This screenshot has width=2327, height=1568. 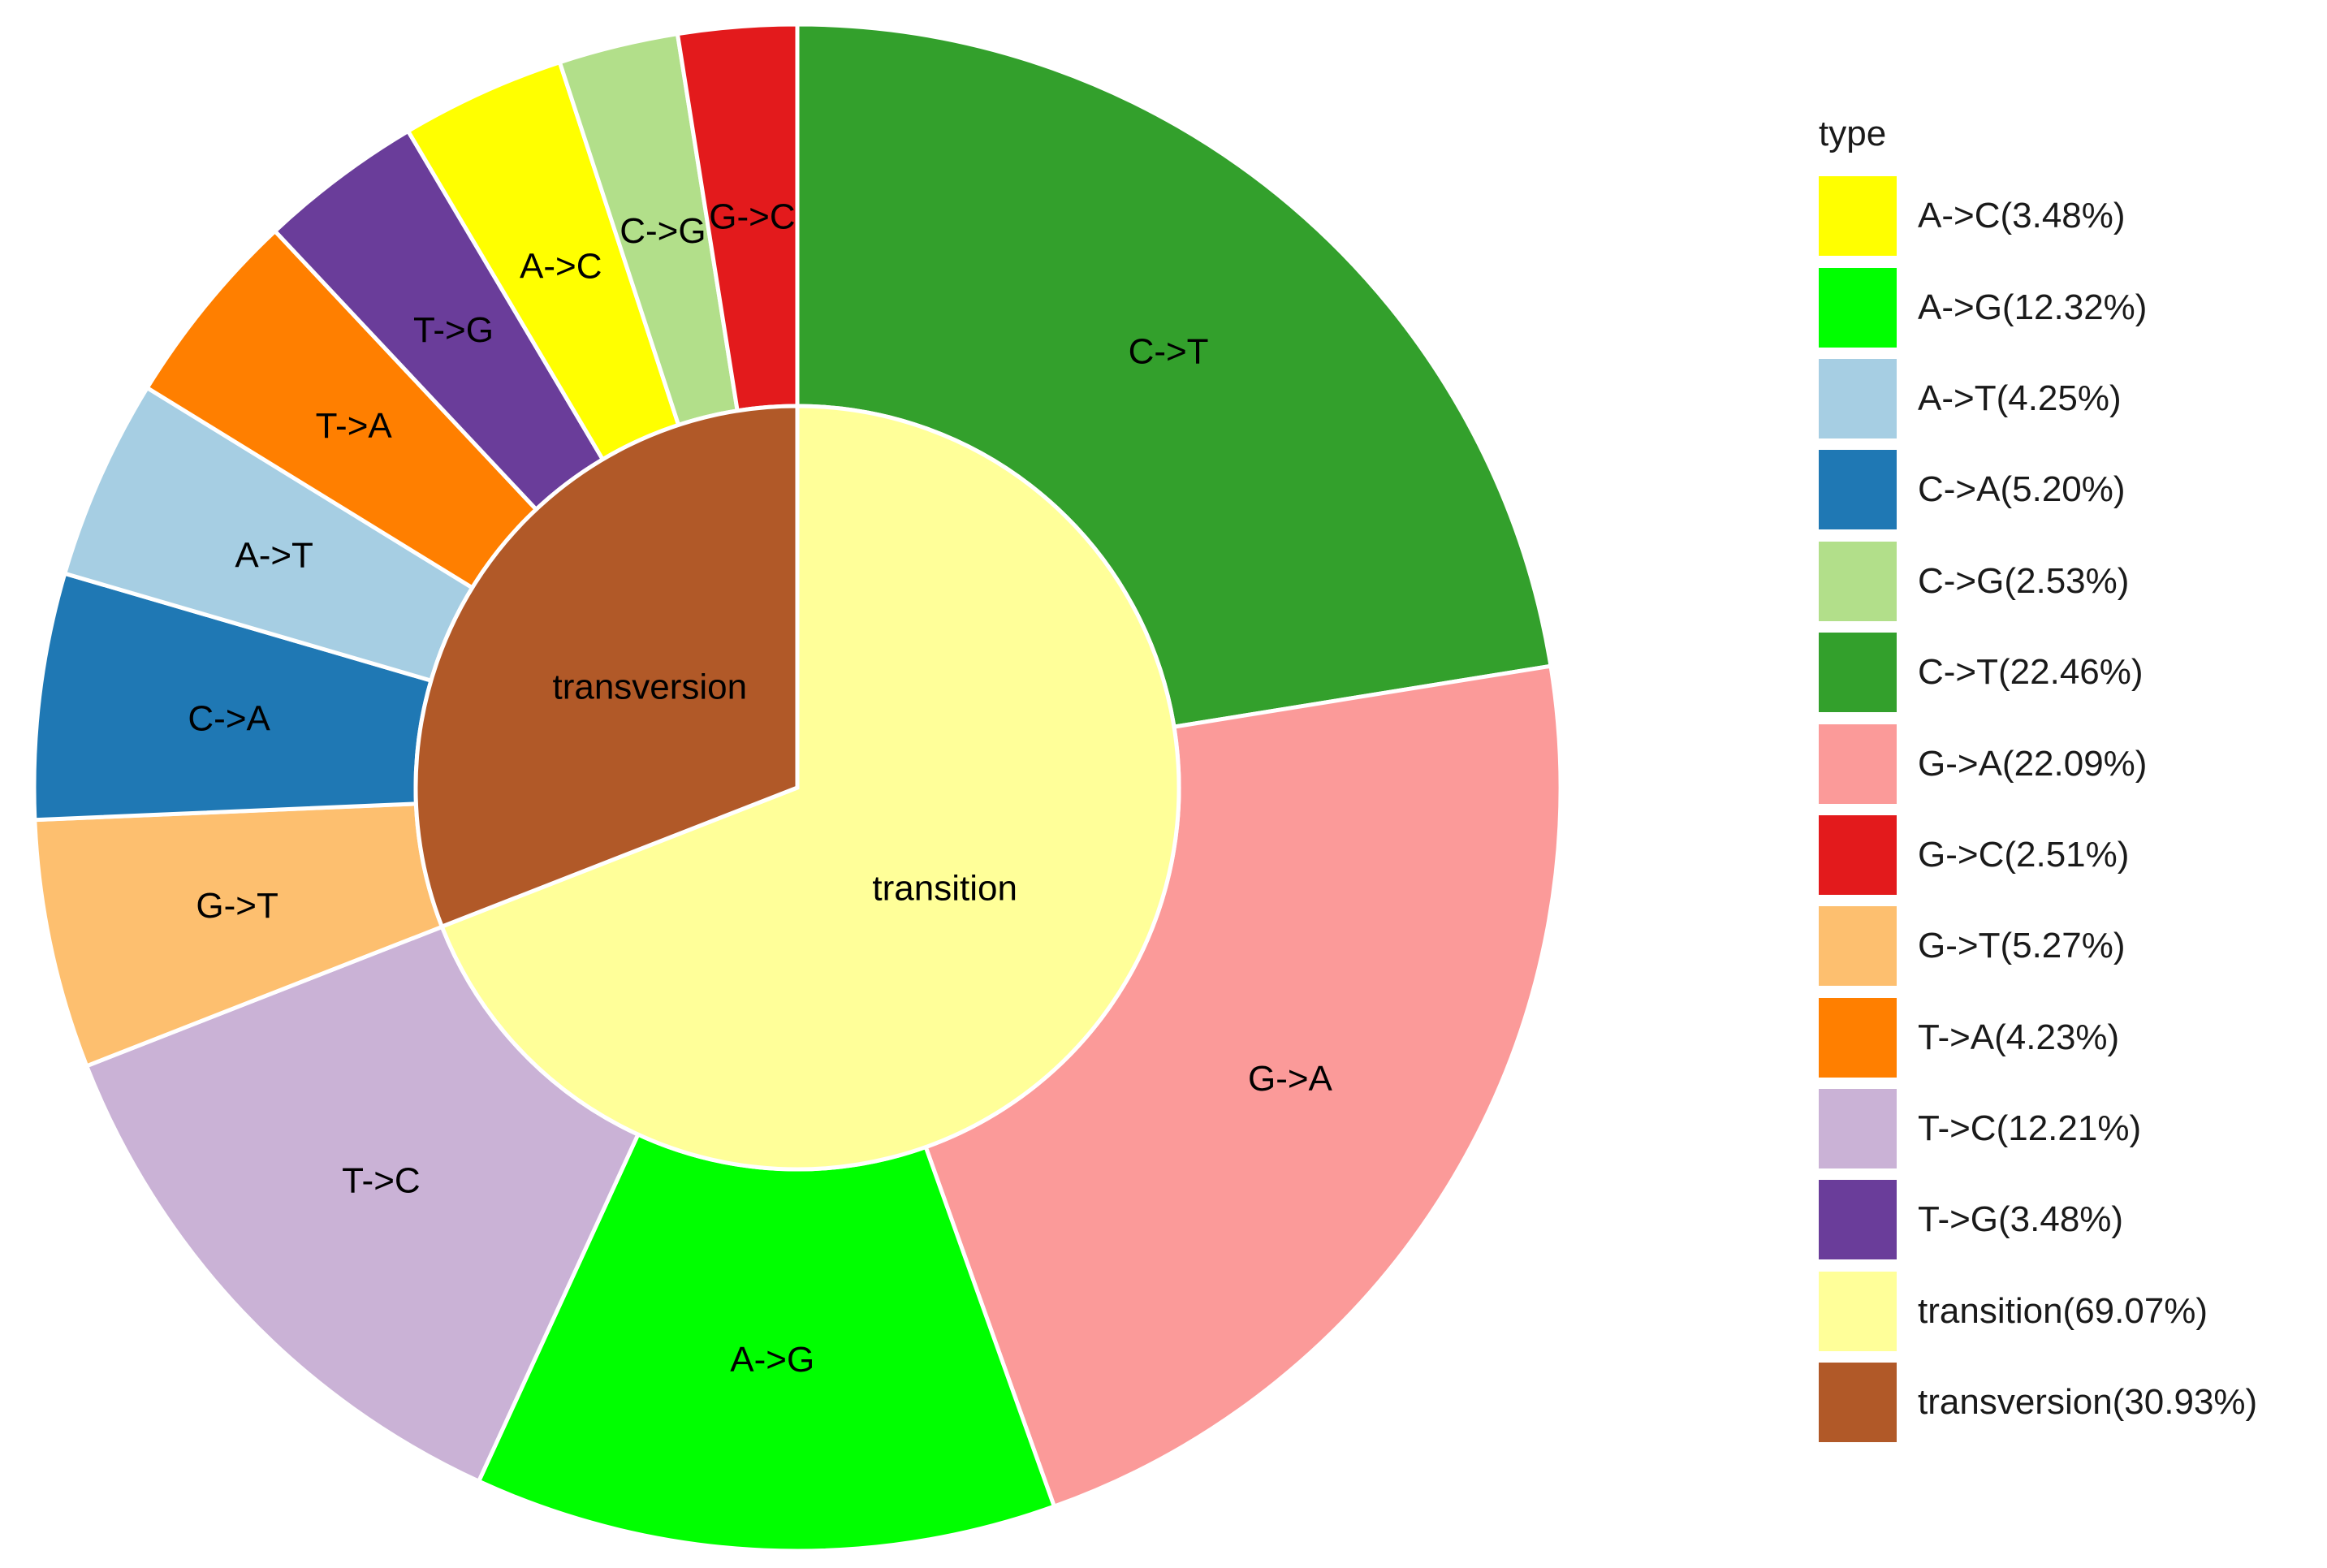 I want to click on outer-label-t-g: T->G, so click(x=454, y=330).